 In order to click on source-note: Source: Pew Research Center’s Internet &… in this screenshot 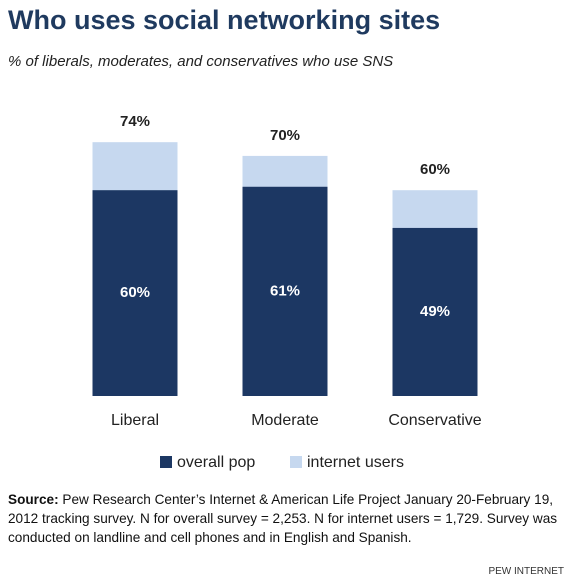, I will do `click(284, 518)`.